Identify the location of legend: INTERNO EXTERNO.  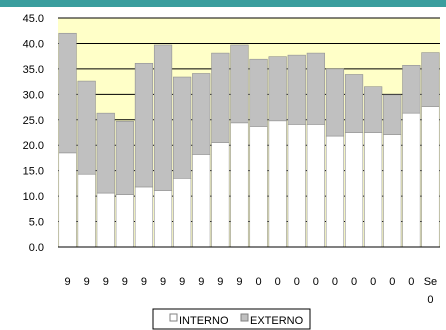
(231, 319).